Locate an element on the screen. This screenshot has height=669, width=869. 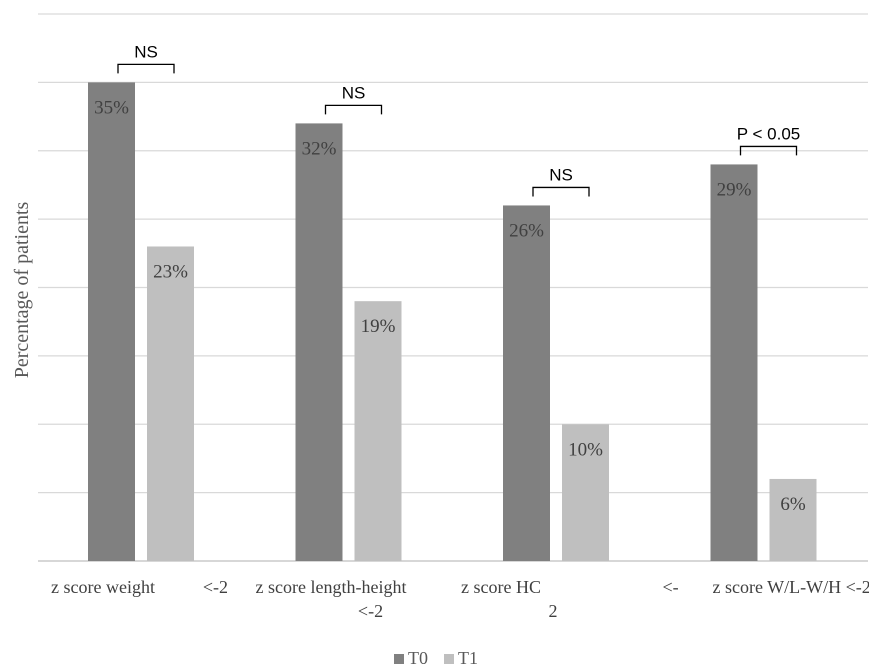
data-label-t0-3: 29% is located at coordinates (734, 189).